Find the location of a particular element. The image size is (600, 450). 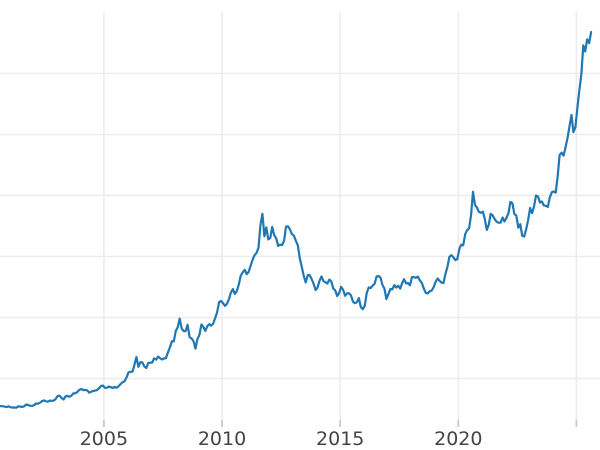

x-axis-tick-label: 2020 is located at coordinates (458, 439).